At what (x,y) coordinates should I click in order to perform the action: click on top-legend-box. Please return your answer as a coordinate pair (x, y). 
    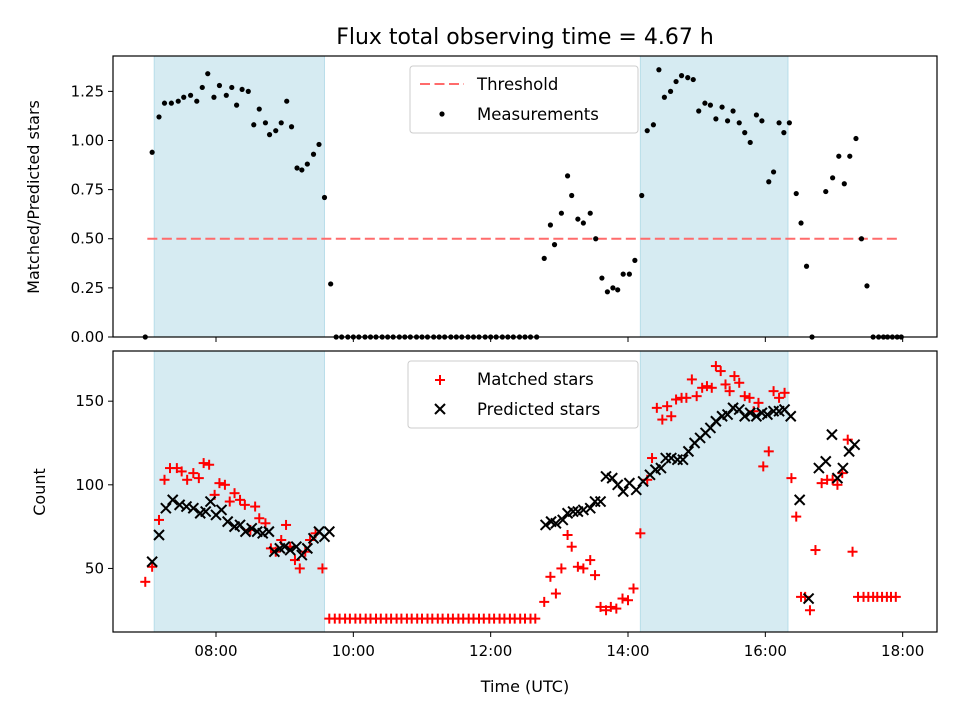
    Looking at the image, I should click on (524, 99).